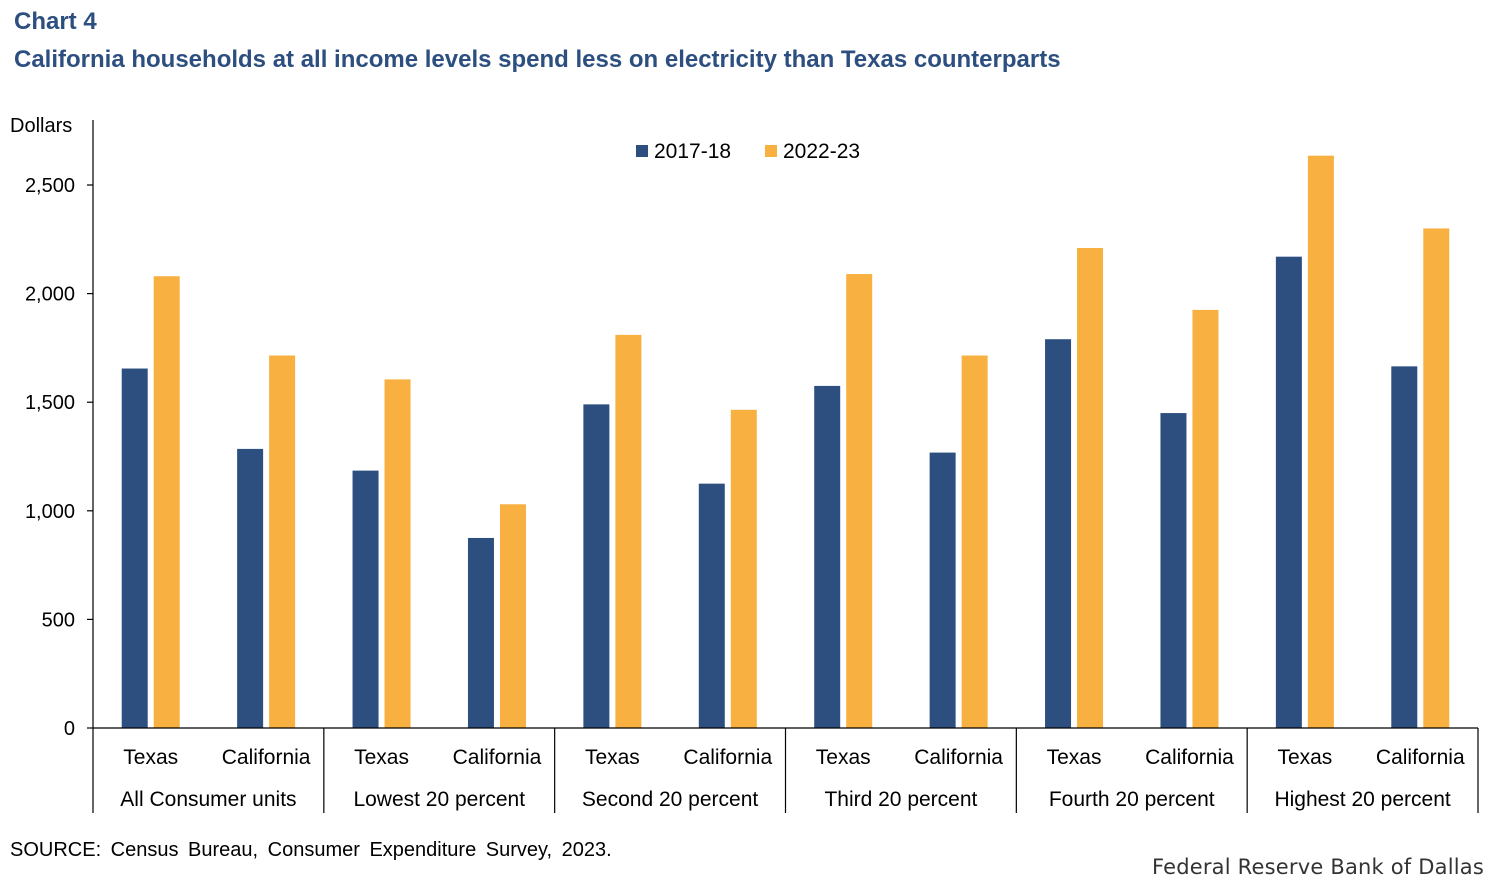 The height and width of the screenshot is (882, 1494). What do you see at coordinates (1317, 867) in the screenshot?
I see `credit-line: Federal Reserve Bank of Dallas` at bounding box center [1317, 867].